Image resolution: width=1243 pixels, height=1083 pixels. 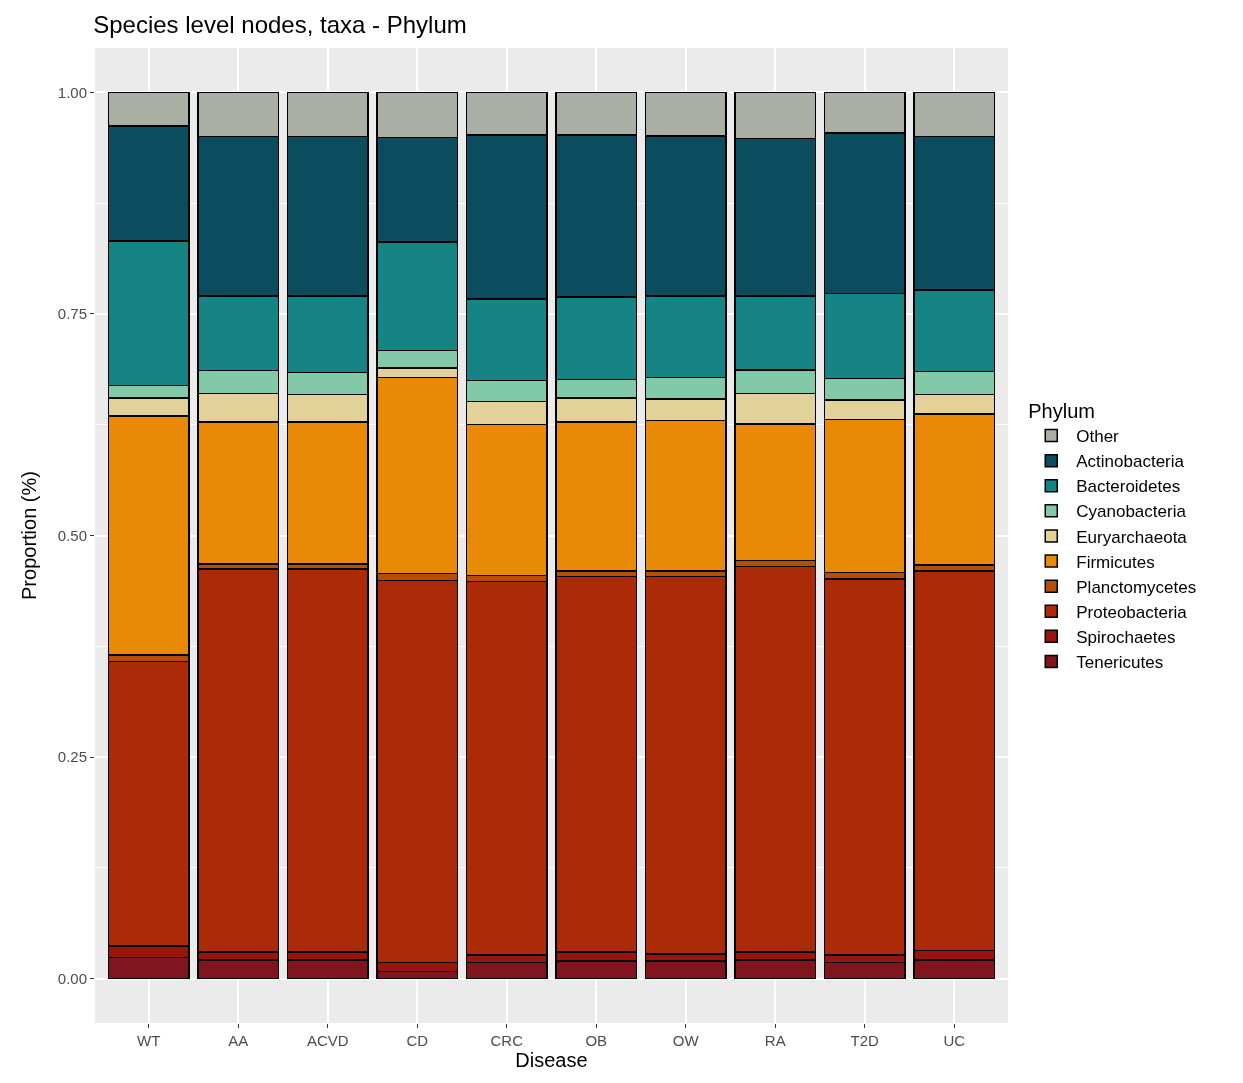 I want to click on x-tick-label: CRC, so click(x=507, y=1040).